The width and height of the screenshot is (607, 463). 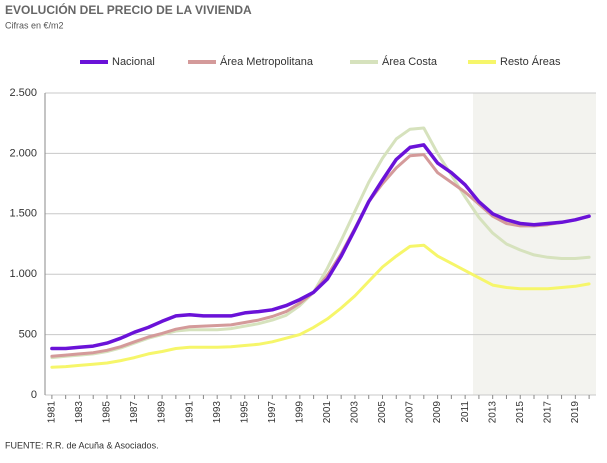 What do you see at coordinates (575, 412) in the screenshot?
I see `x-tick-label: 2019` at bounding box center [575, 412].